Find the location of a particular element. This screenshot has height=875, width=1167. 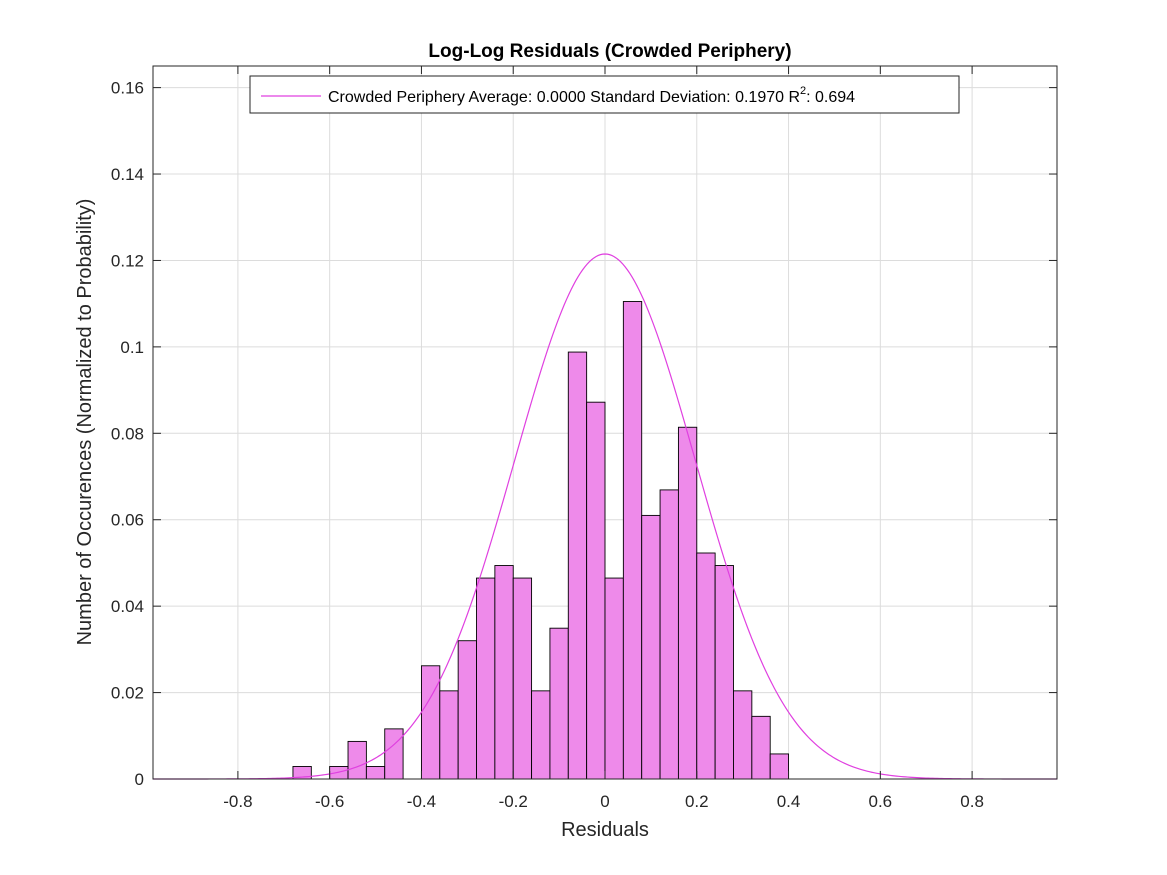

x-tick-labels: -0.8 -0.6 -0.4 -0.2 0 0.2 0.4 0.6 0.8 is located at coordinates (603, 801).